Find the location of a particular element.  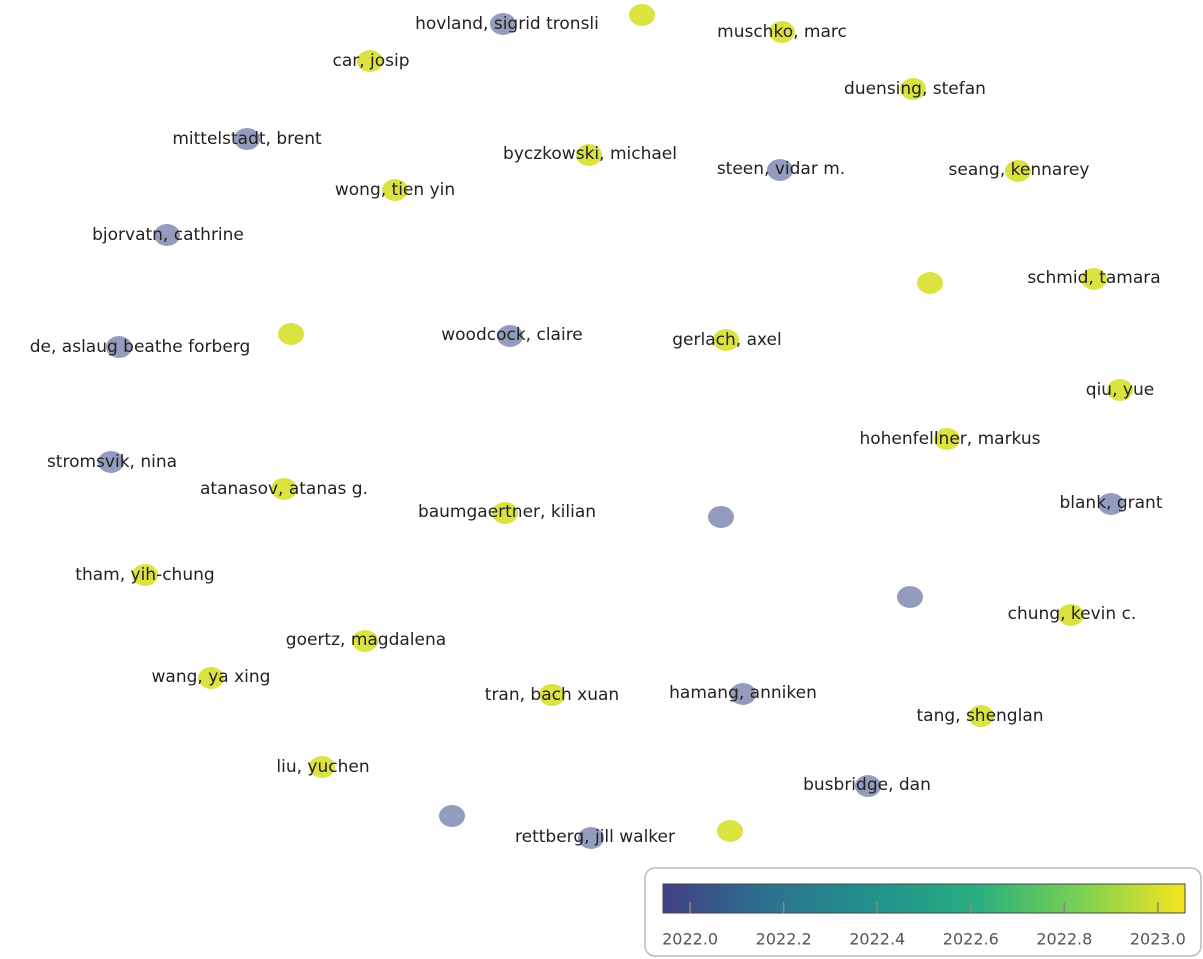

node-label: tham, yih-chung is located at coordinates (144, 575).